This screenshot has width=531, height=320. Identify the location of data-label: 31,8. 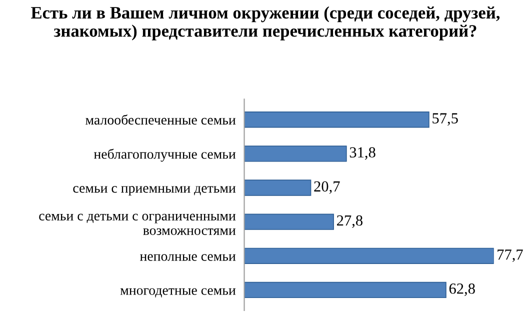
(363, 153).